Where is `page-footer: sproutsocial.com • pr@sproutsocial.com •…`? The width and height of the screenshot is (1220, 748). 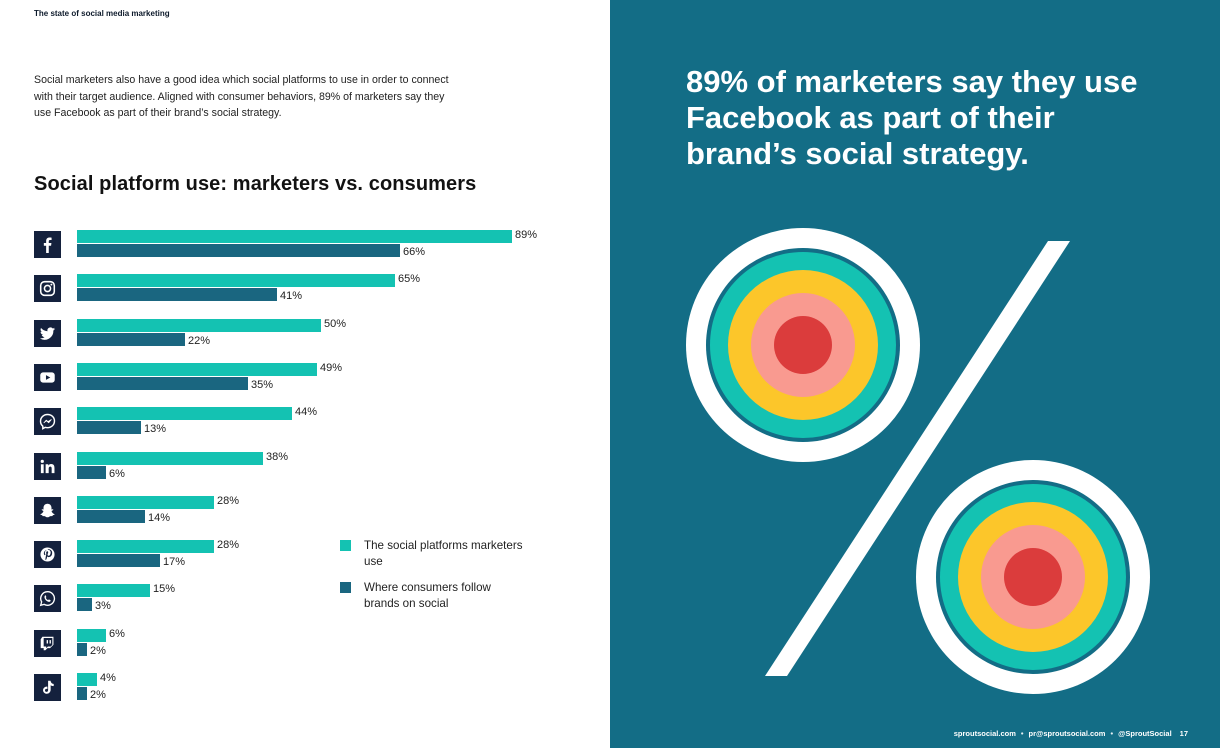 page-footer: sproutsocial.com • pr@sproutsocial.com •… is located at coordinates (1071, 733).